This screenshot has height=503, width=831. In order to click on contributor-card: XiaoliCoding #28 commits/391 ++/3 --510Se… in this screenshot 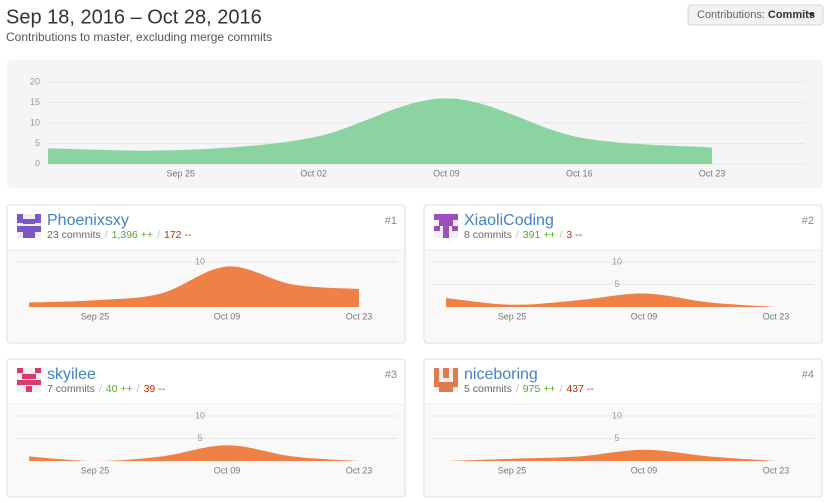, I will do `click(623, 274)`.